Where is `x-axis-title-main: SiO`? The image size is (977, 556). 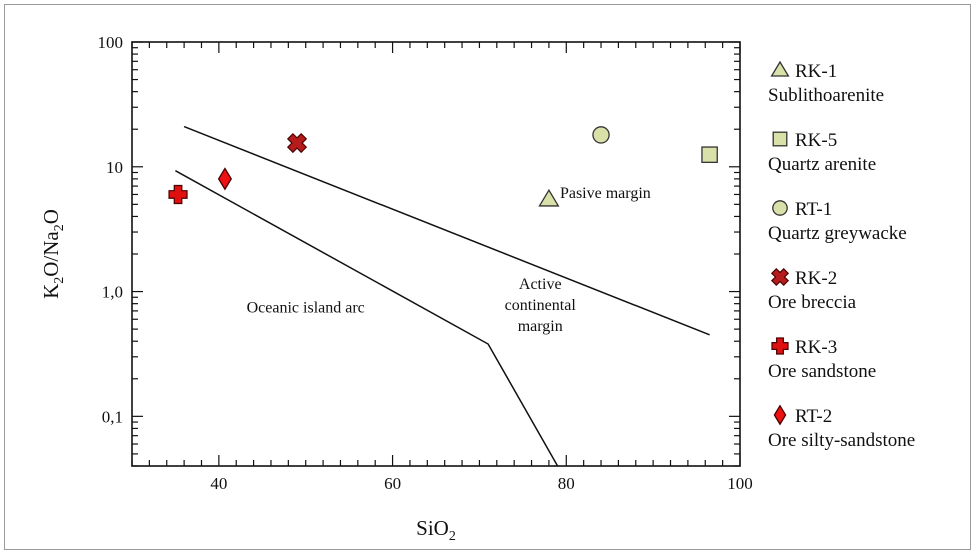
x-axis-title-main: SiO is located at coordinates (432, 528).